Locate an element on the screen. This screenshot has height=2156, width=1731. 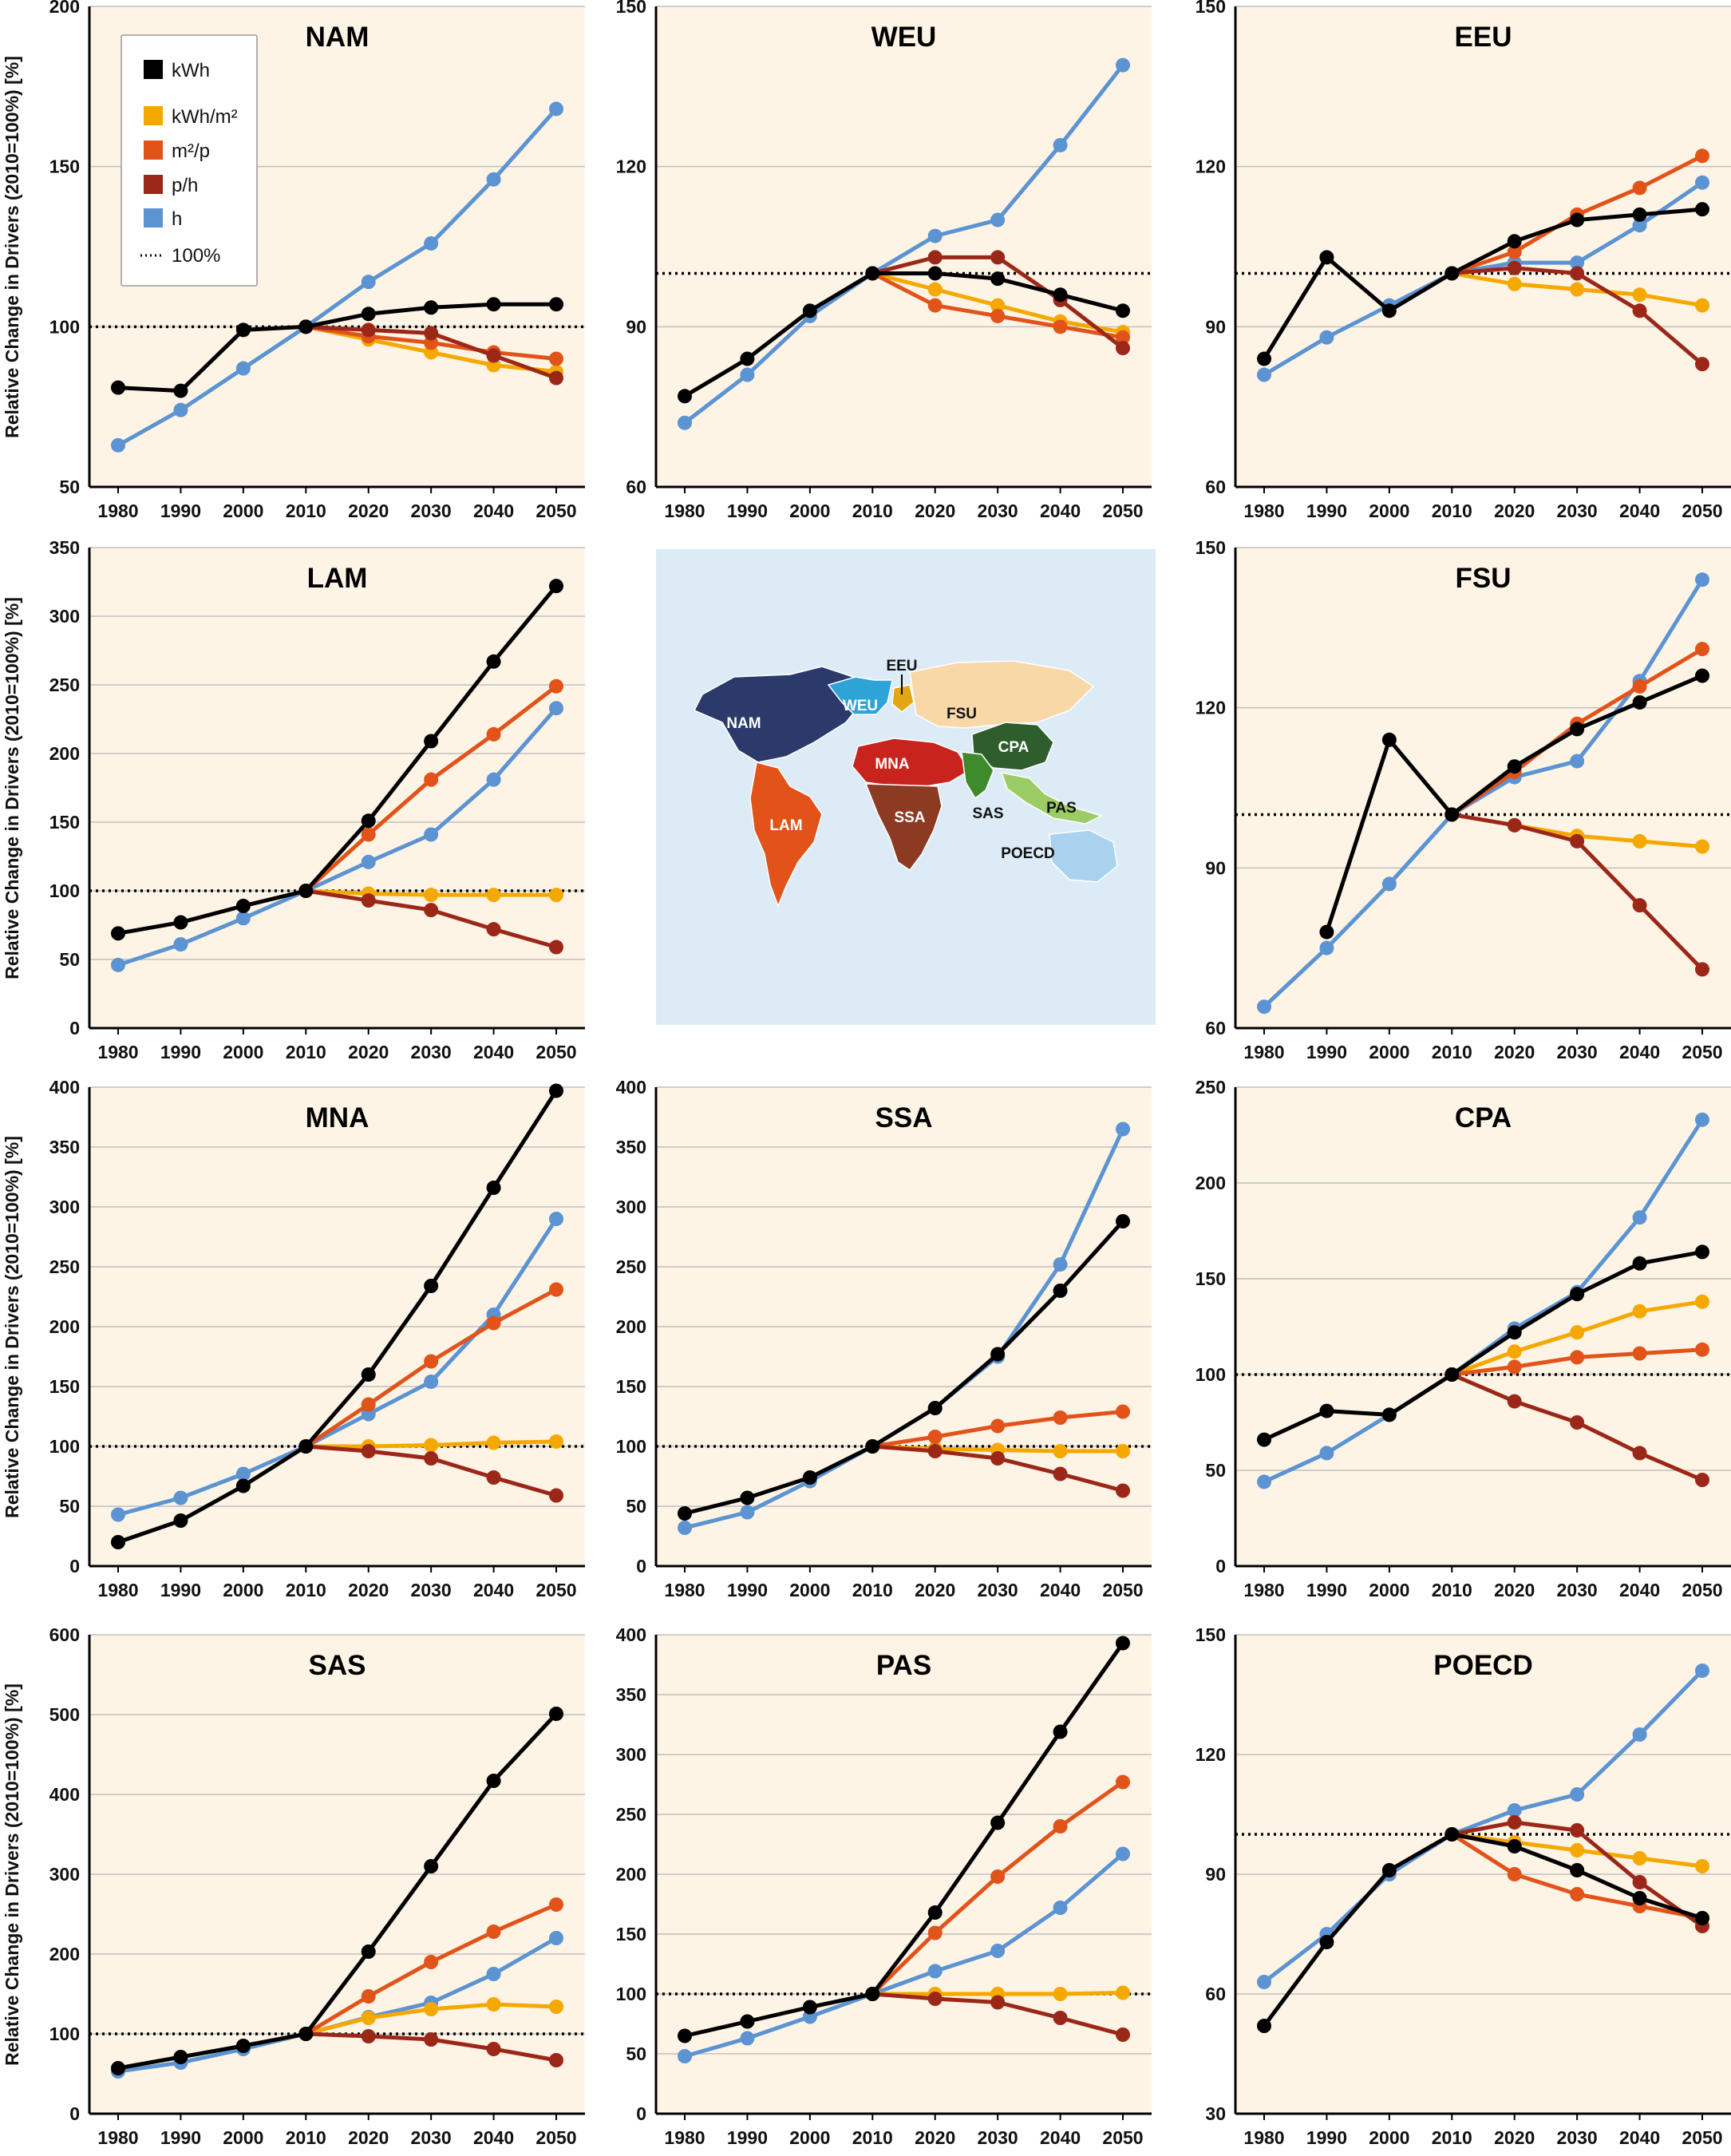
panel-background is located at coordinates (1483, 1327).